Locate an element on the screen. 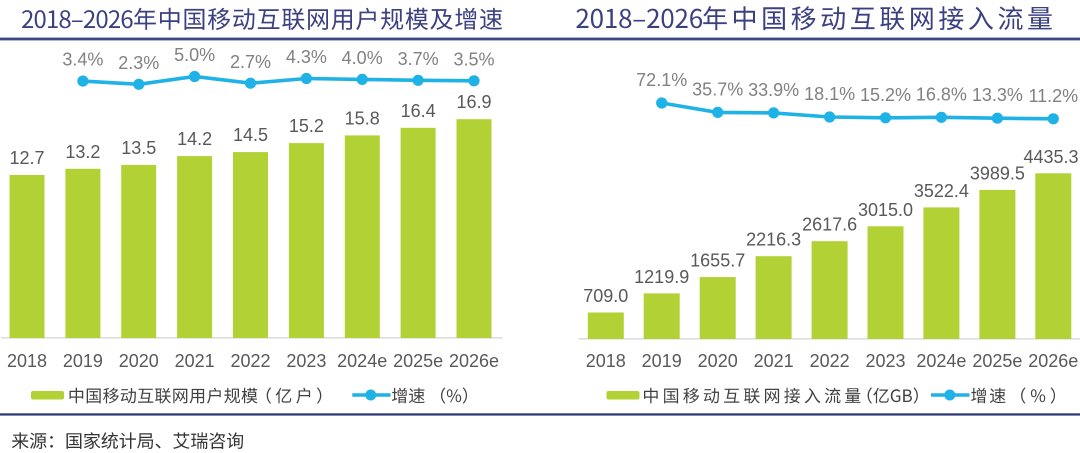 The width and height of the screenshot is (1080, 453). svg-text: 709.0 is located at coordinates (605, 296).